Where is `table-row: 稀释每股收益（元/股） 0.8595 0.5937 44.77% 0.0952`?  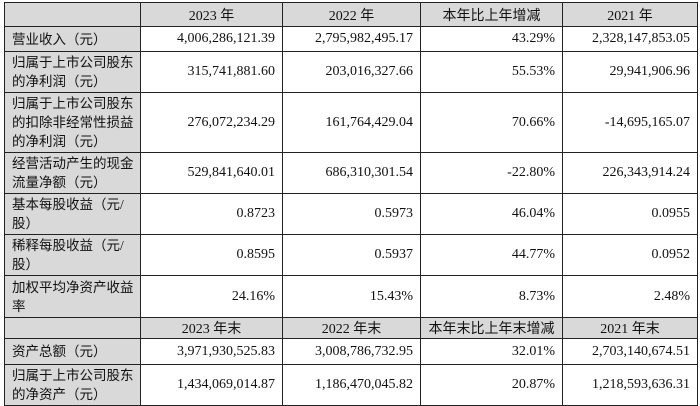
table-row: 稀释每股收益（元/股） 0.8595 0.5937 44.77% 0.0952 is located at coordinates (351, 255).